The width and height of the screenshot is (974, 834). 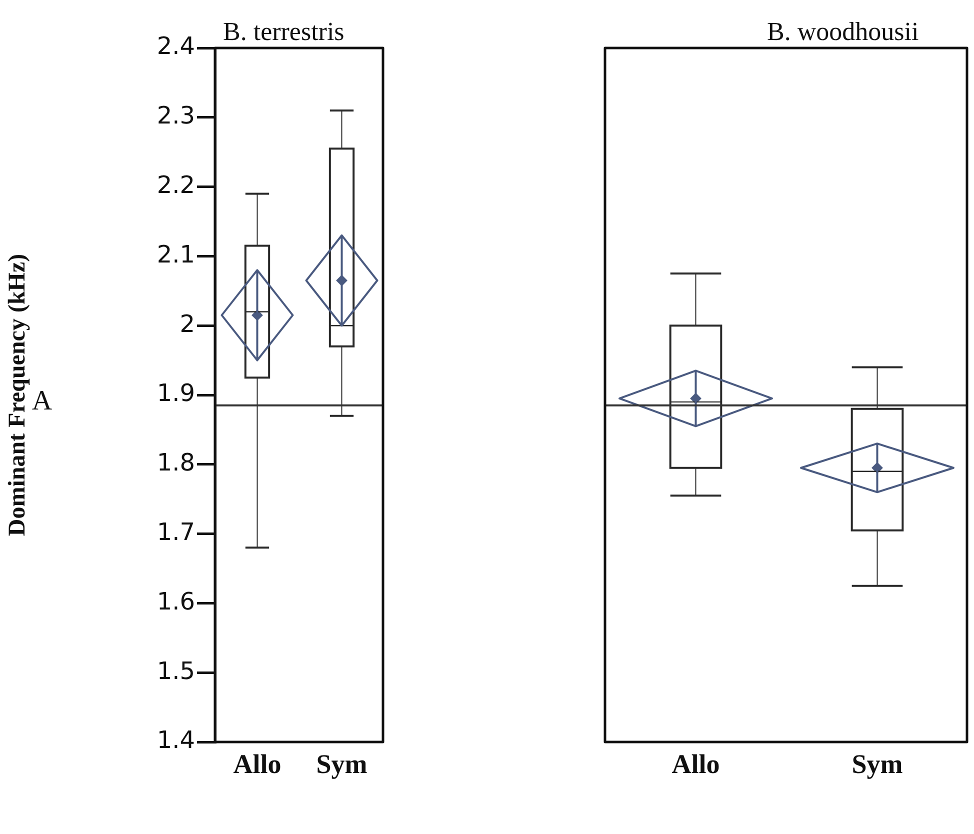 I want to click on y-tick-label: 2.3, so click(x=175, y=116).